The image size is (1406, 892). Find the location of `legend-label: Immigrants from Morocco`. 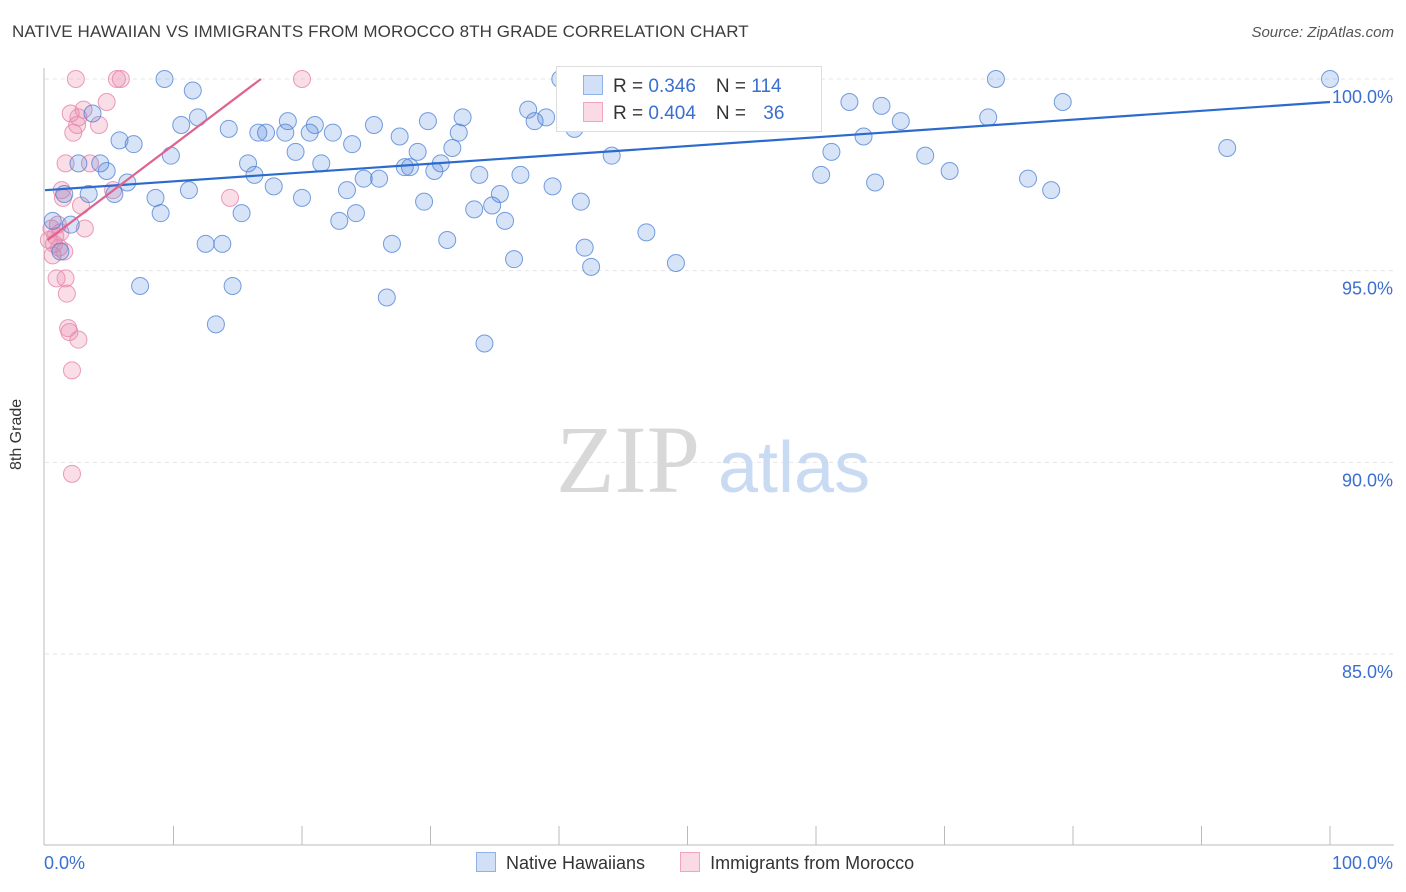

legend-label: Immigrants from Morocco is located at coordinates (812, 863).